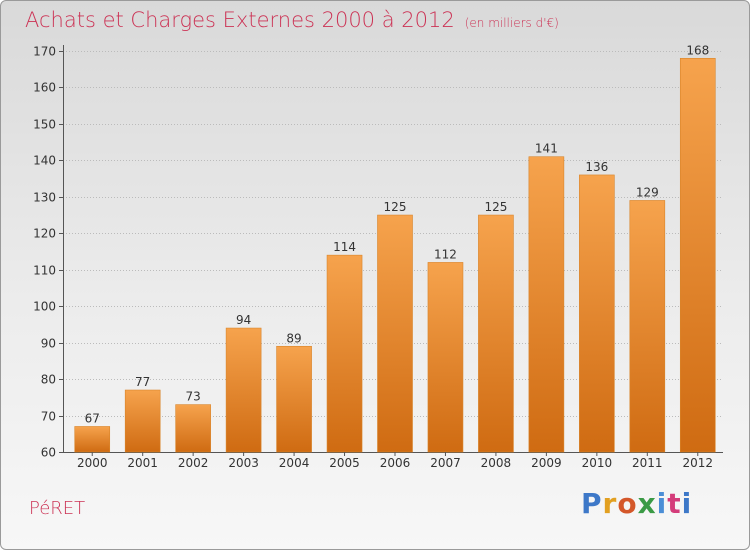 Image resolution: width=750 pixels, height=550 pixels. I want to click on y-tick-labels: 60 70 80 90 100 110 120 130 140 150 160 170, so click(44, 252).